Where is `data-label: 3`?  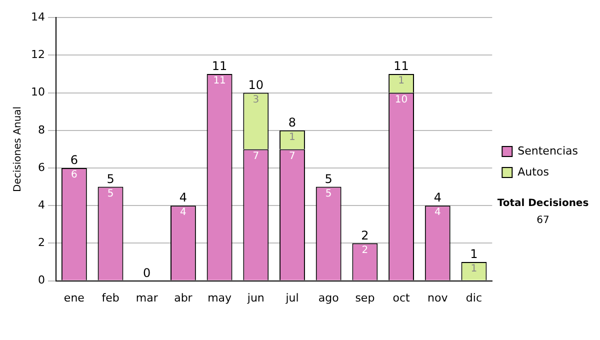
data-label: 3 is located at coordinates (256, 100).